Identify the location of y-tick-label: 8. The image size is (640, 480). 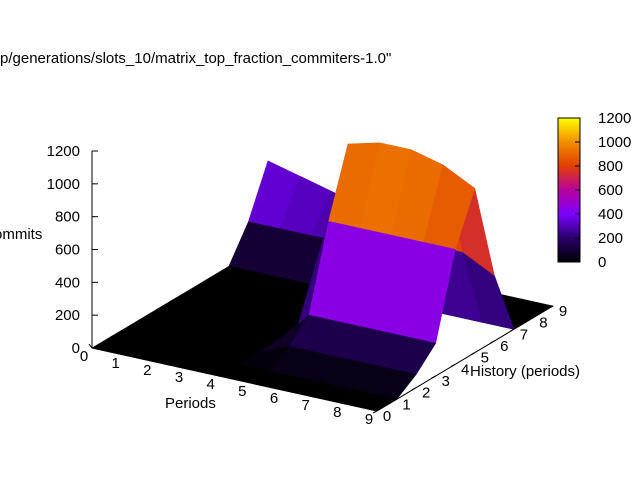
(543, 323).